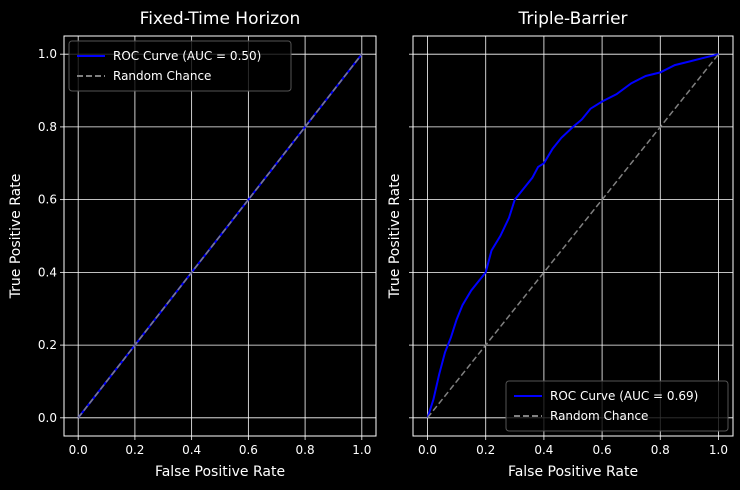  I want to click on chart-title: Triple-Barrier, so click(572, 19).